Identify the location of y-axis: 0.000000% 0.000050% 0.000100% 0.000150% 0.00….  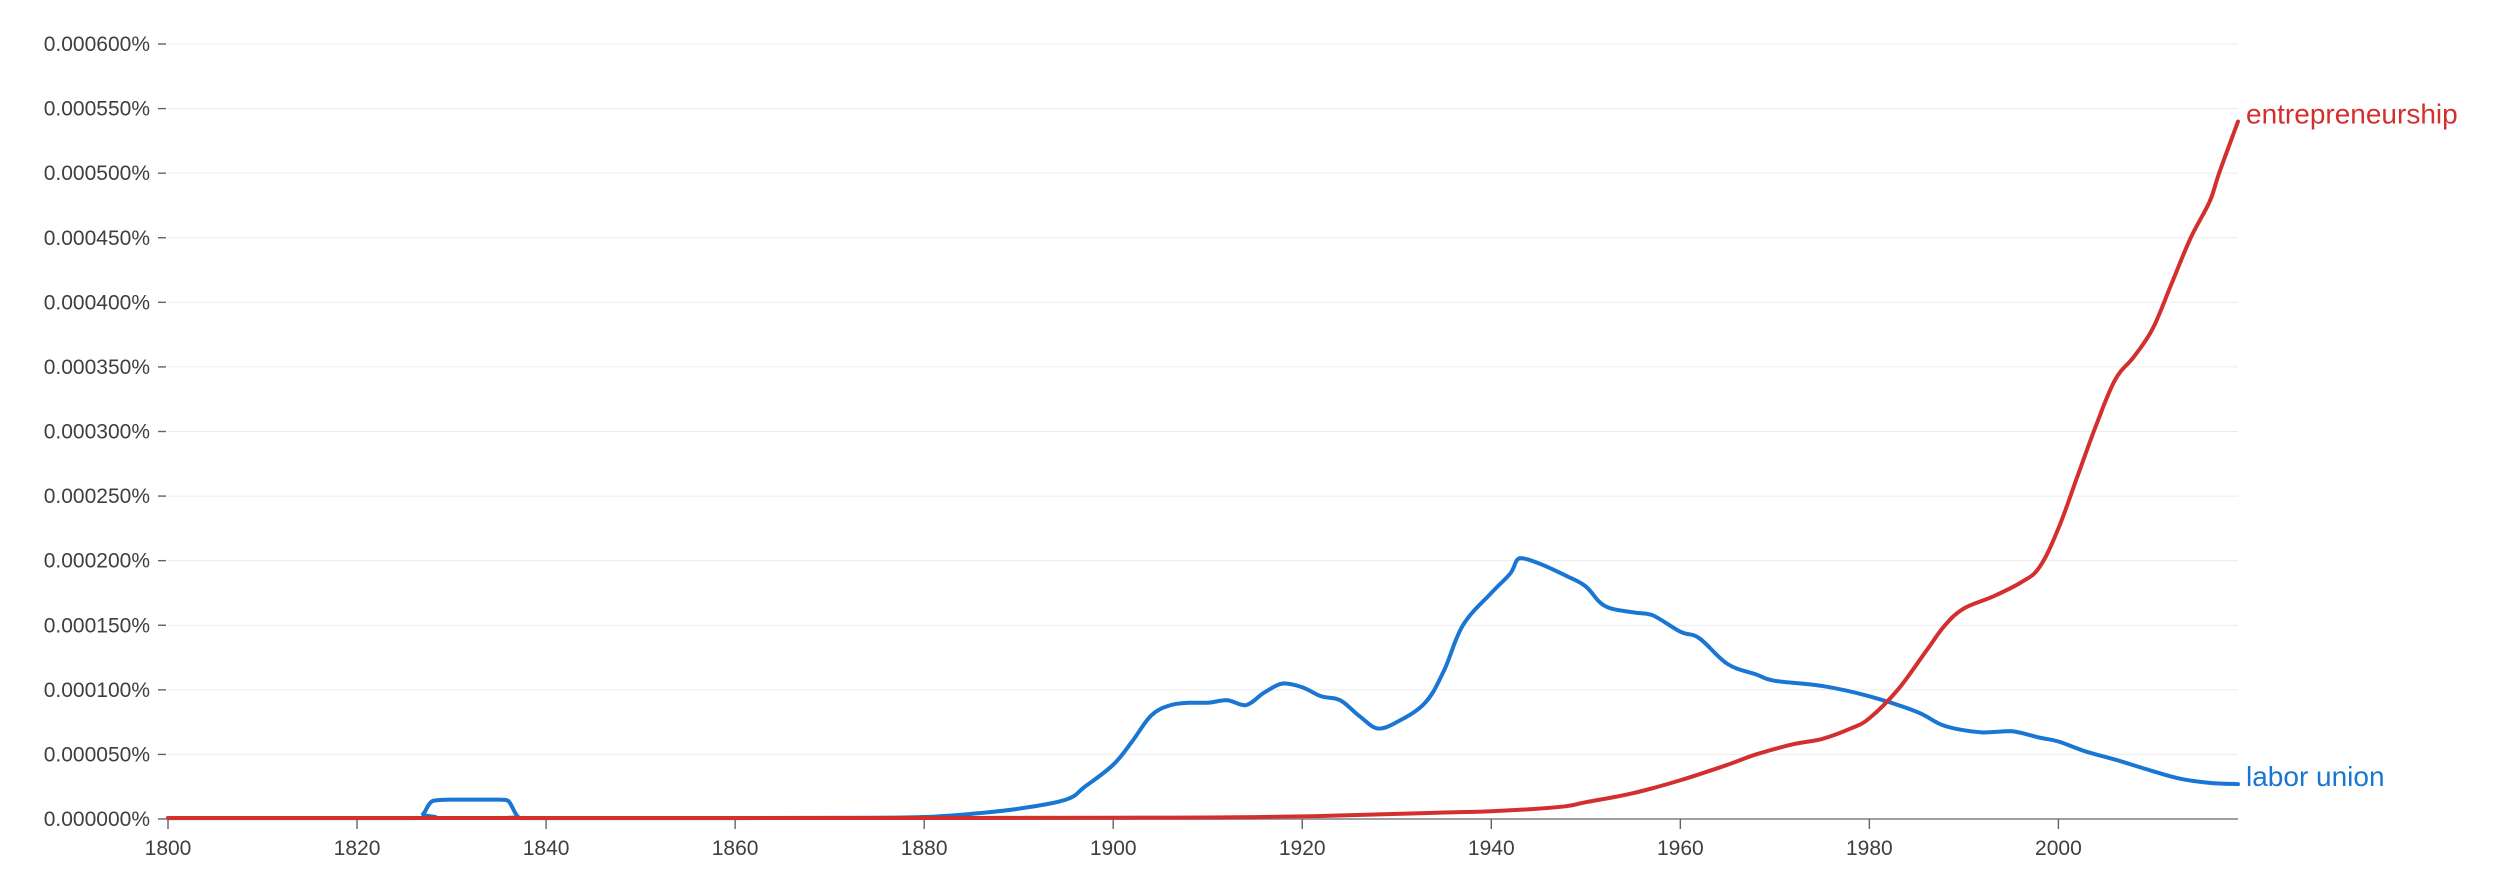
(105, 432).